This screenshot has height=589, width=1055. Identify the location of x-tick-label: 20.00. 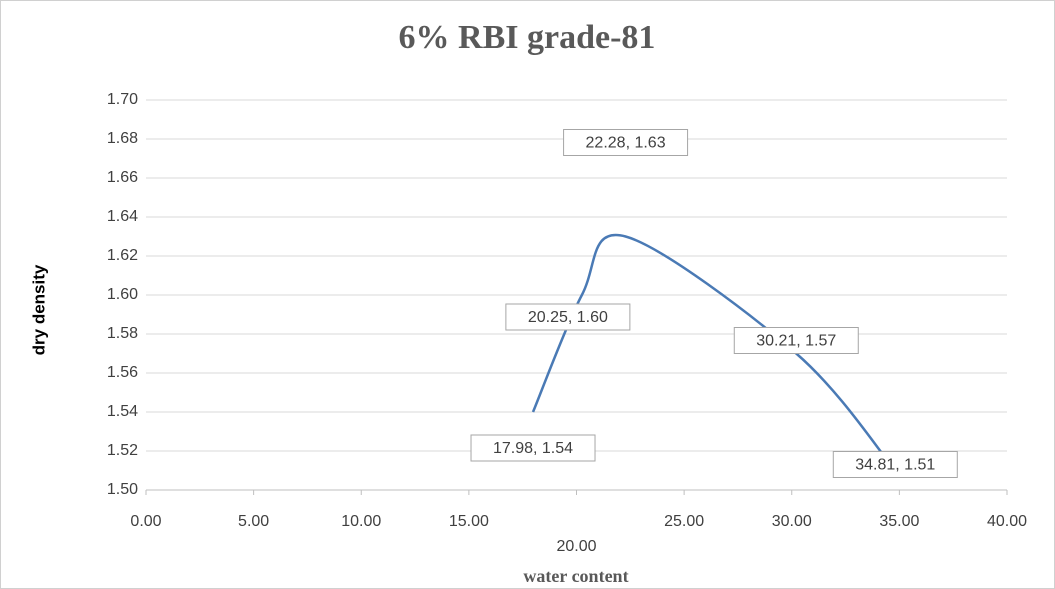
(576, 546).